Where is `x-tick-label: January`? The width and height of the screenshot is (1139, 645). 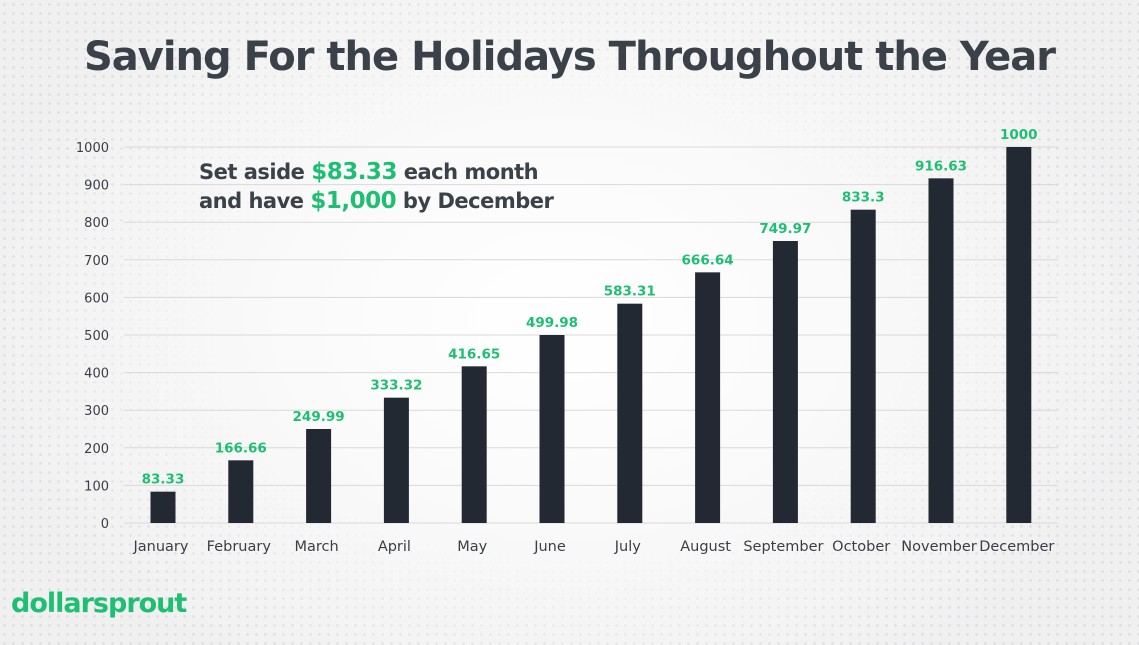 x-tick-label: January is located at coordinates (161, 547).